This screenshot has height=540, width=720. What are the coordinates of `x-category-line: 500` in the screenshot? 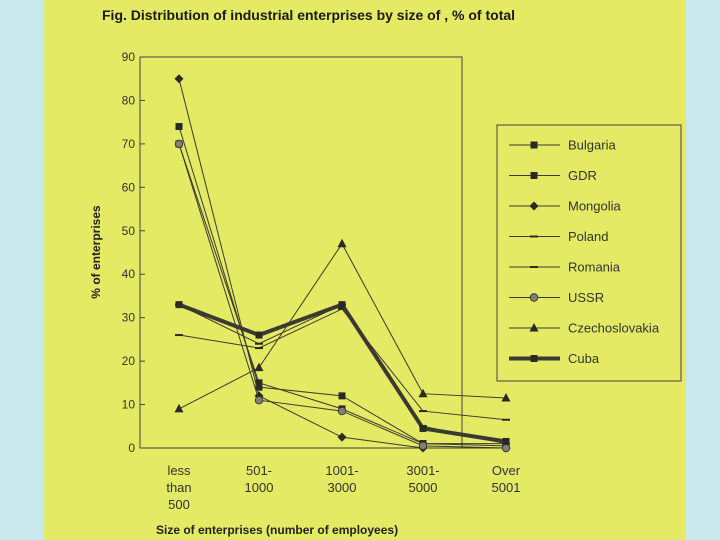 It's located at (179, 504).